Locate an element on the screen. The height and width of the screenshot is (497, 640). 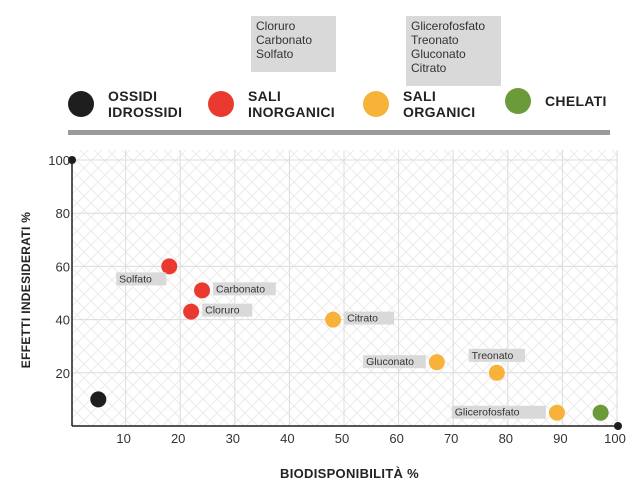
legend-dot-sali-organici is located at coordinates (376, 104).